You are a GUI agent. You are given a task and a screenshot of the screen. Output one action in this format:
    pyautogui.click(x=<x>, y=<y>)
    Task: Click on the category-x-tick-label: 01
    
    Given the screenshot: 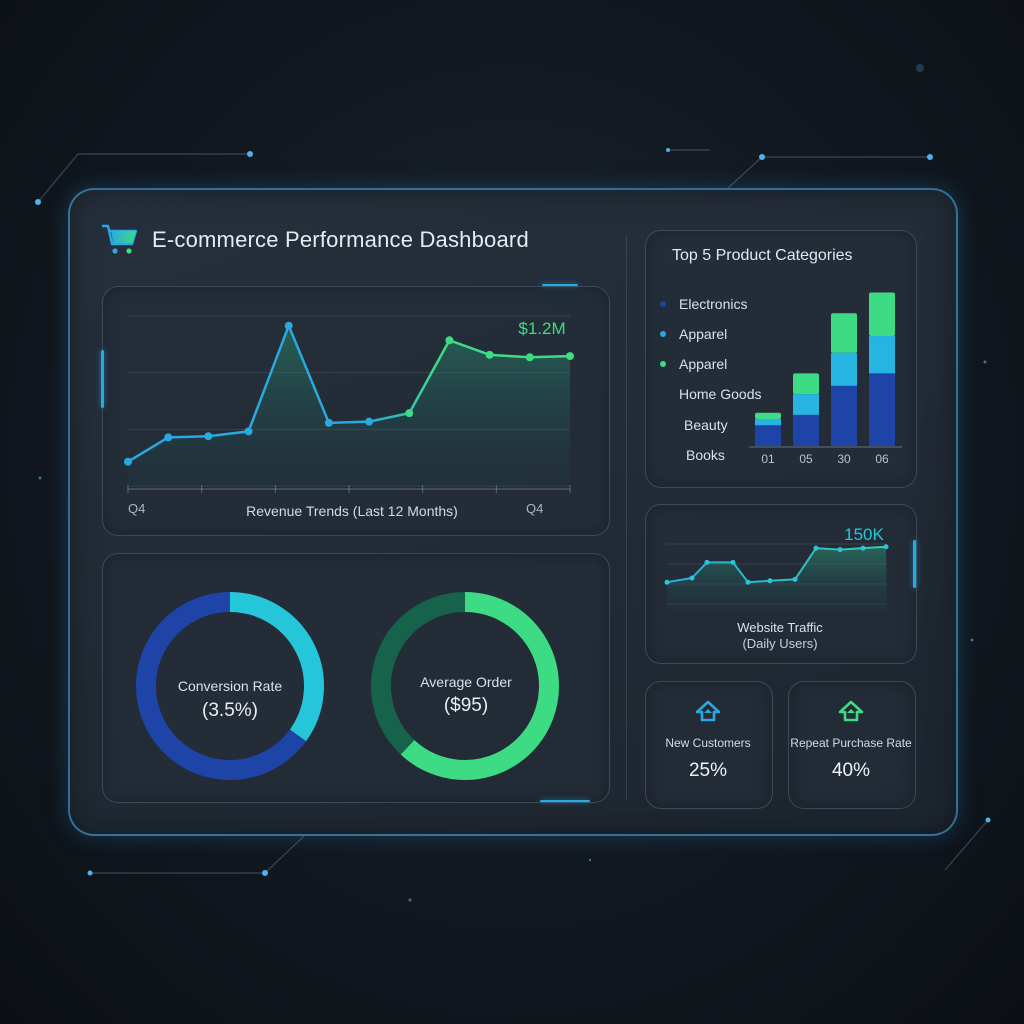 What is the action you would take?
    pyautogui.click(x=768, y=459)
    